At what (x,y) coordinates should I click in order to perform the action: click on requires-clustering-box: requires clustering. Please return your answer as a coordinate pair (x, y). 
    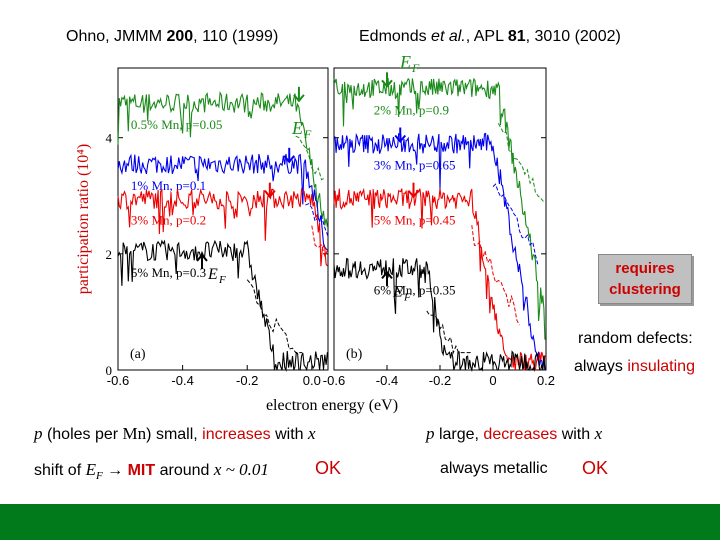
    Looking at the image, I should click on (645, 279).